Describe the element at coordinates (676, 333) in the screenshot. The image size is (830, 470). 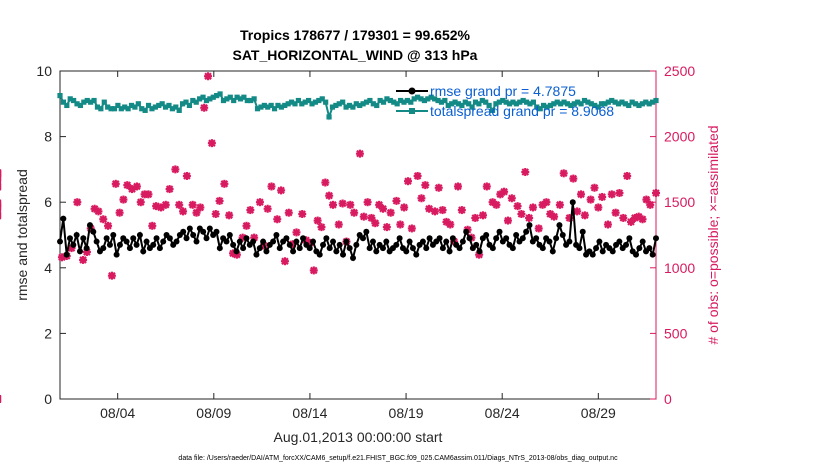
I see `y-right-tick-label: 500` at that location.